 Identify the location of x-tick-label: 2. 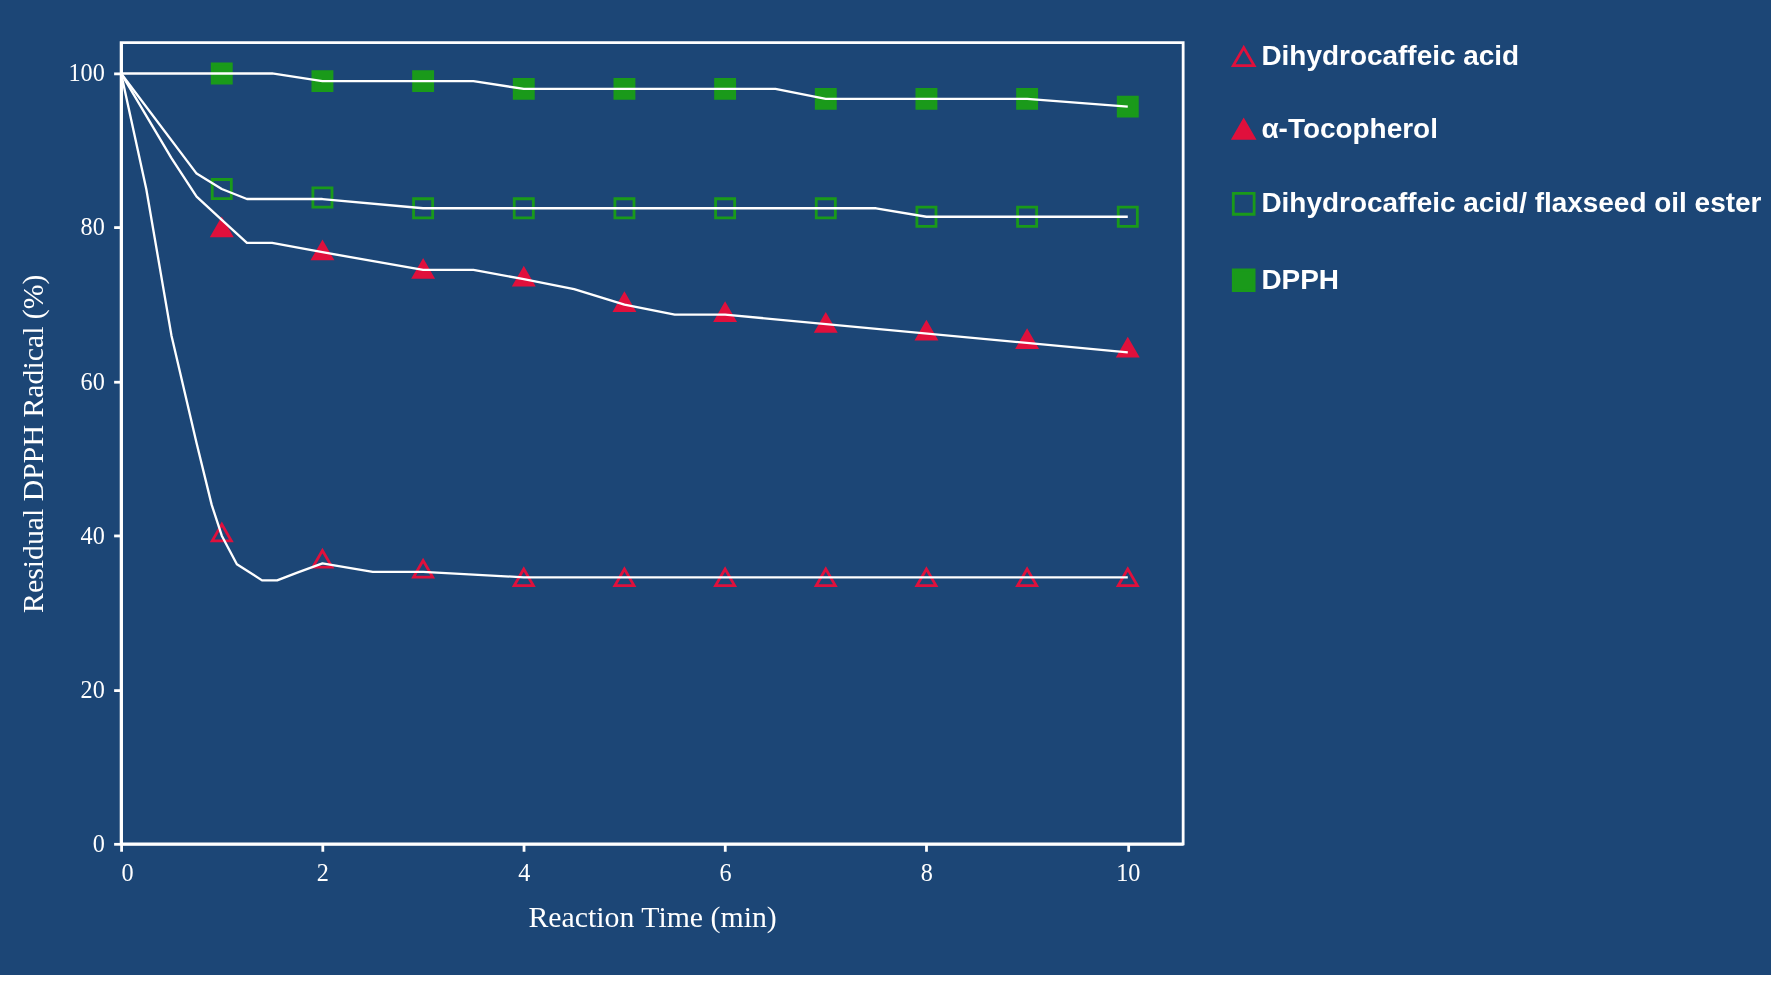
(322, 872).